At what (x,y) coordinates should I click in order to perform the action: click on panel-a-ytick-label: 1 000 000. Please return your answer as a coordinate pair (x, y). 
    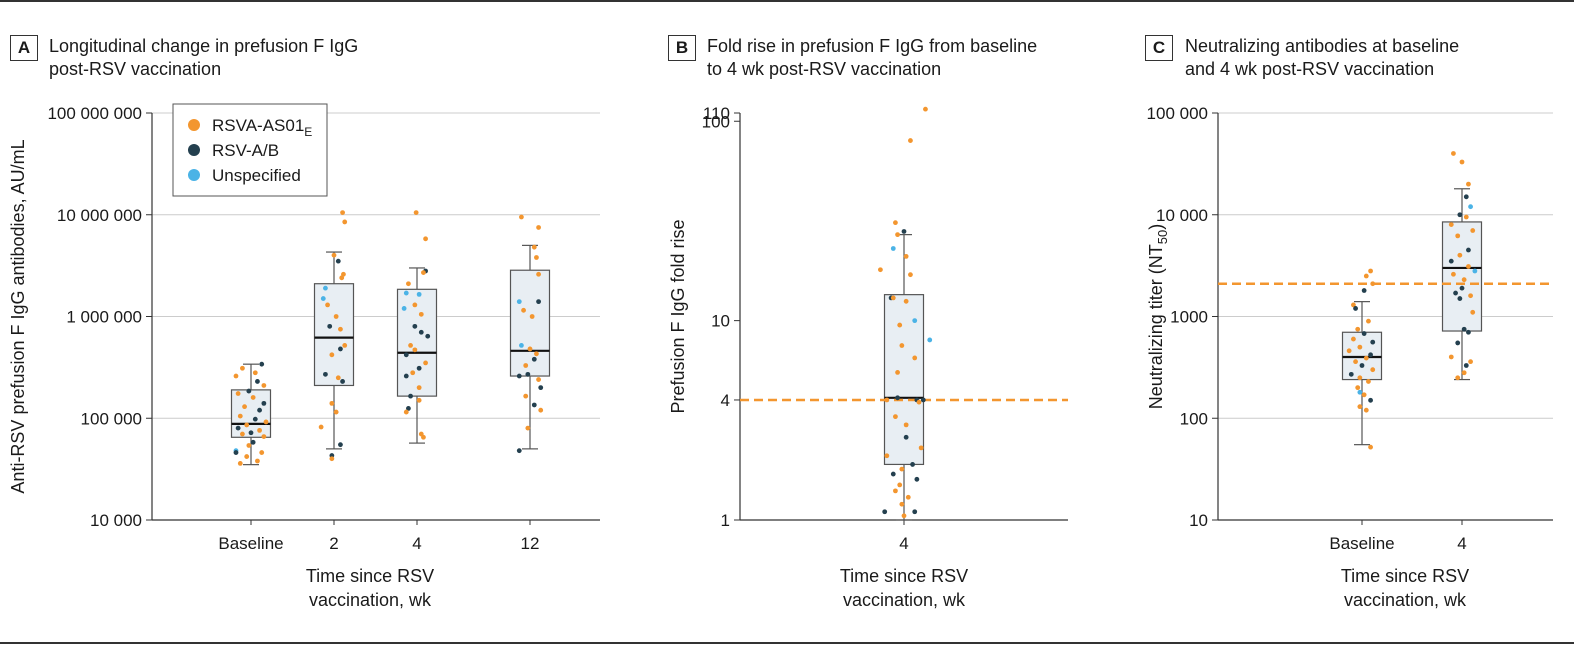
    Looking at the image, I should click on (104, 317).